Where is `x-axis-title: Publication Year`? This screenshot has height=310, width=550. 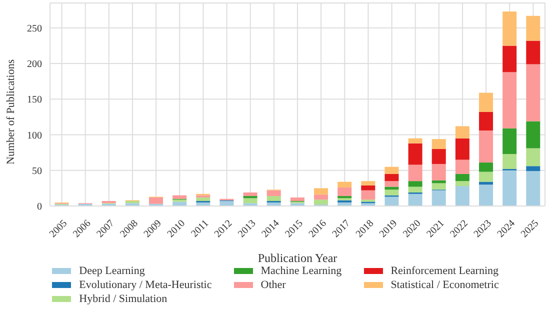
x-axis-title: Publication Year is located at coordinates (298, 258).